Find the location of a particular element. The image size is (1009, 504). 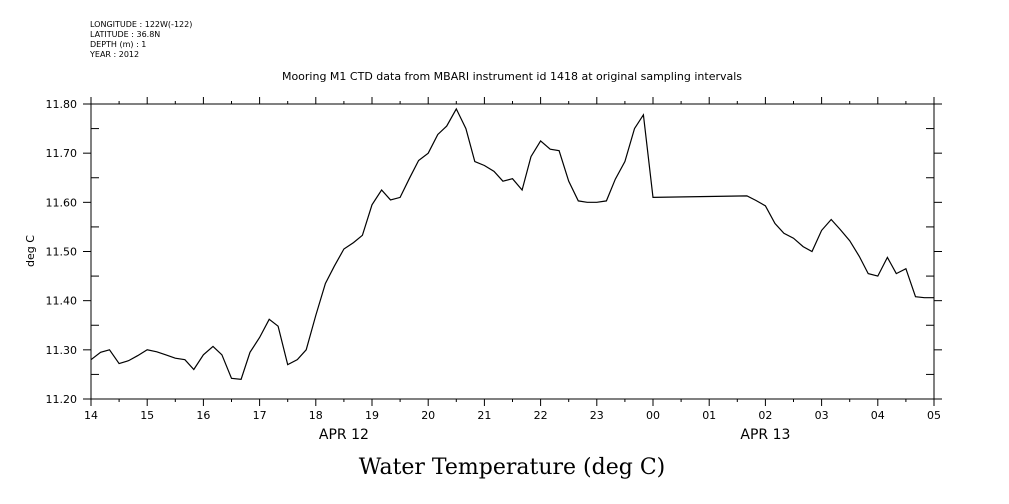

x-tick-label: 05 is located at coordinates (934, 415).